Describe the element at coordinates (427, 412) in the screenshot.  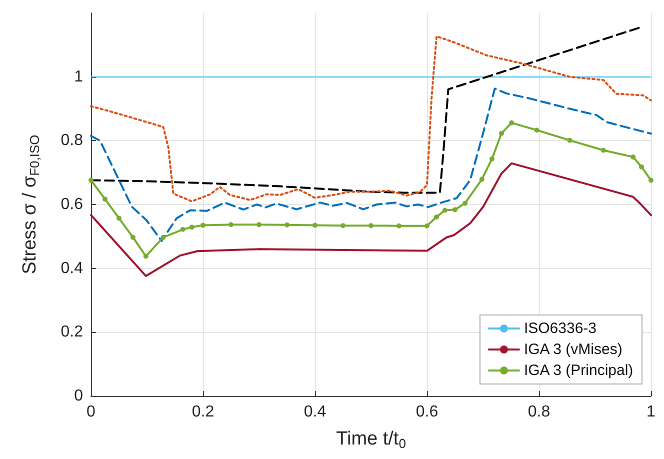
I see `x-tick-label: 0.6` at that location.